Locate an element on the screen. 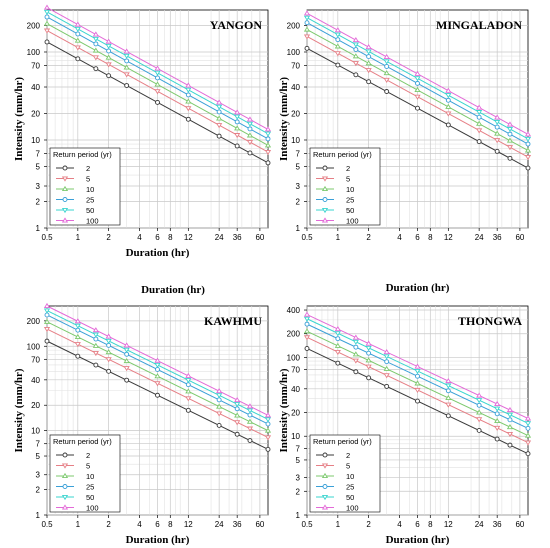 This screenshot has height=548, width=550. y-axis-label: Intensity (mm/hr) is located at coordinates (284, 410).